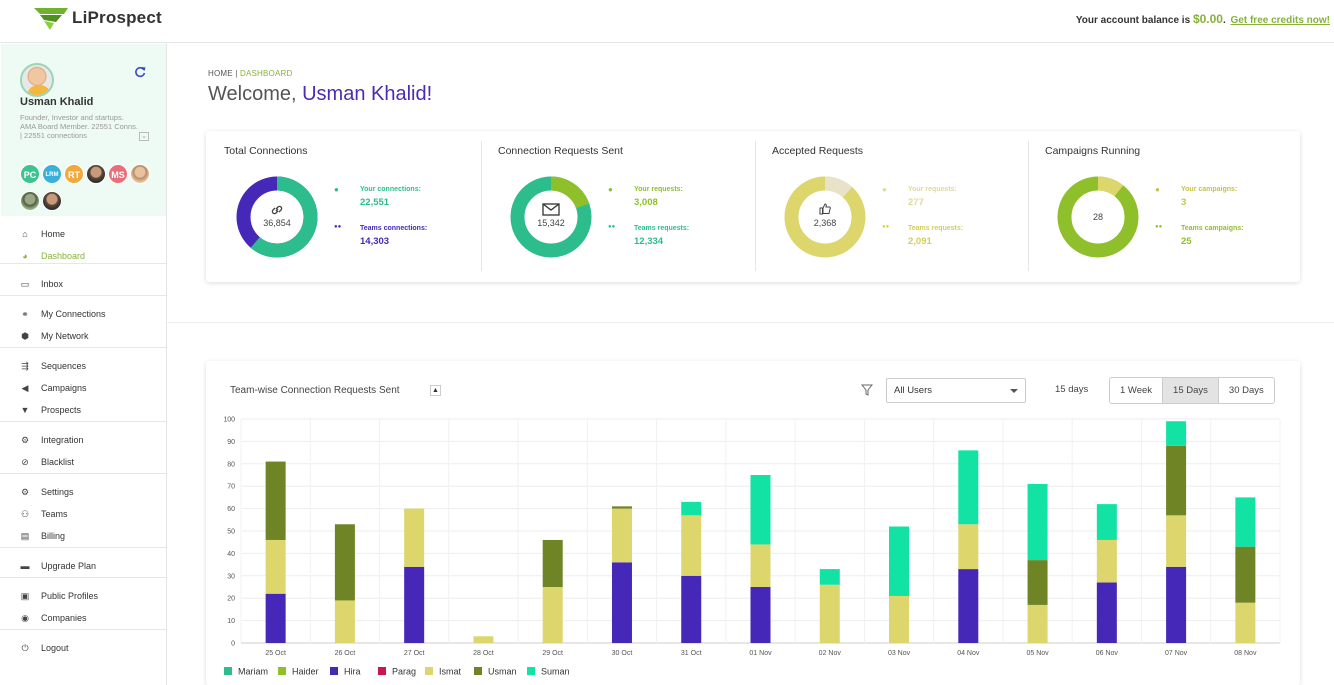  Describe the element at coordinates (83, 492) in the screenshot. I see `sidebar-item-settings: ⚙ Settings` at that location.